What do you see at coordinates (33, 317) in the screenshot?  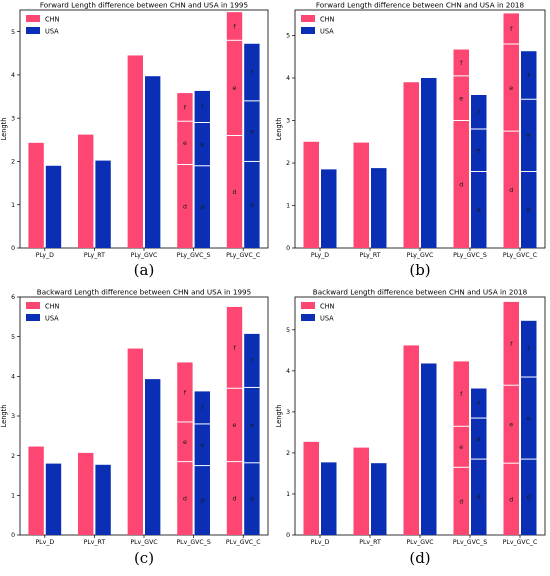 I see `legend-swatch-usa` at bounding box center [33, 317].